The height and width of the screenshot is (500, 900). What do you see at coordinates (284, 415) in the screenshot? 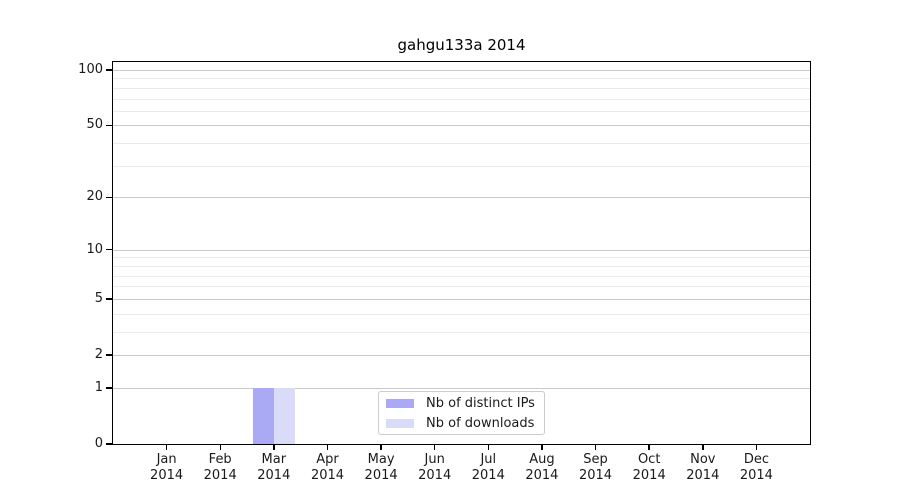
I see `bar-downloads` at bounding box center [284, 415].